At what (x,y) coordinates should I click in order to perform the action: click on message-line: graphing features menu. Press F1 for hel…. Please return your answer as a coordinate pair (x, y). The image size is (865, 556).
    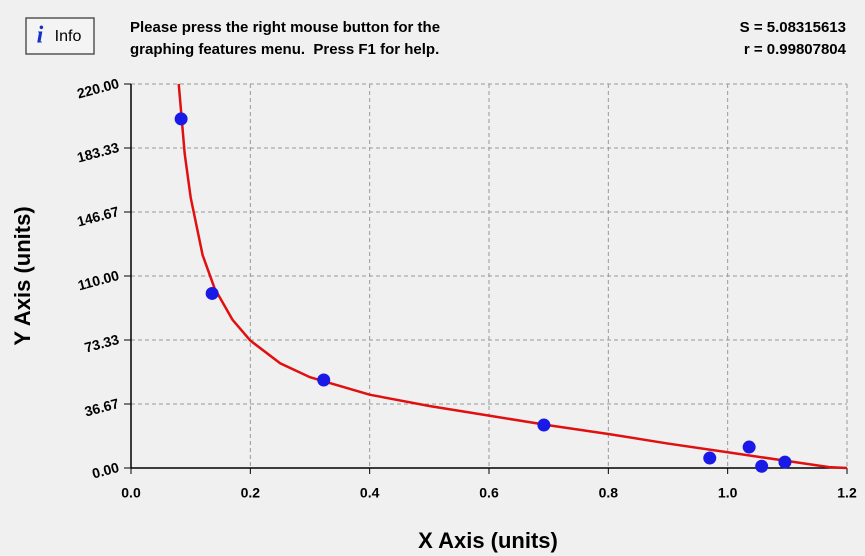
    Looking at the image, I should click on (284, 49).